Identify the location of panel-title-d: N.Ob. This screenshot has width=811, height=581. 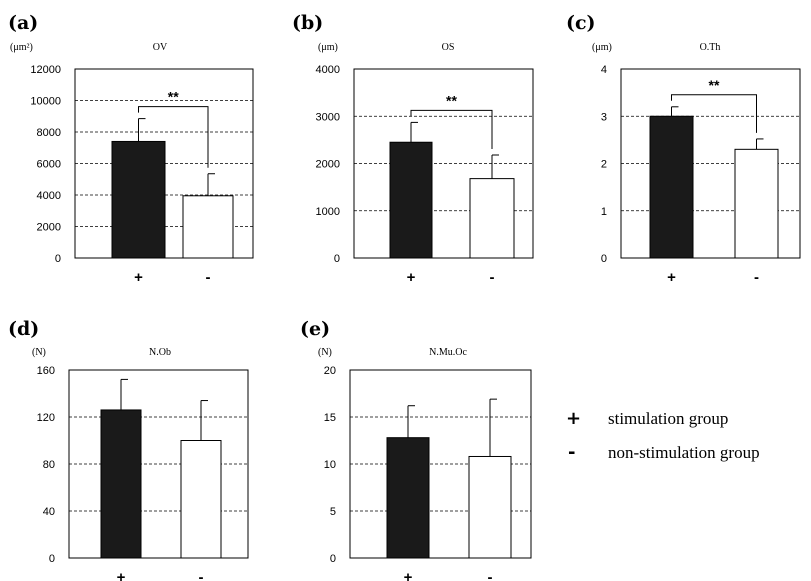
(160, 352).